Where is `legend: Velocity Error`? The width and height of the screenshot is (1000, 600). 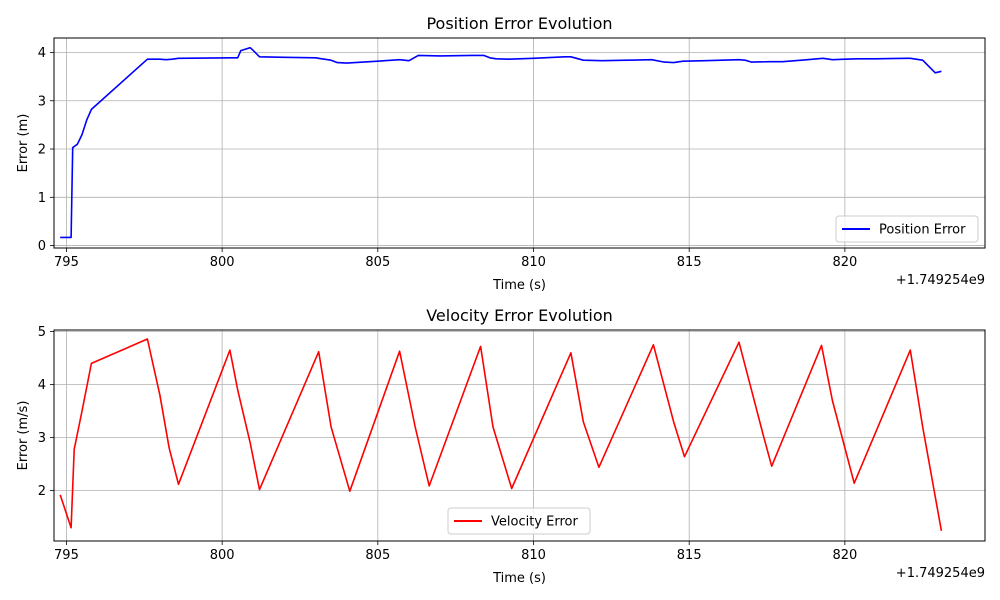
legend: Velocity Error is located at coordinates (519, 521).